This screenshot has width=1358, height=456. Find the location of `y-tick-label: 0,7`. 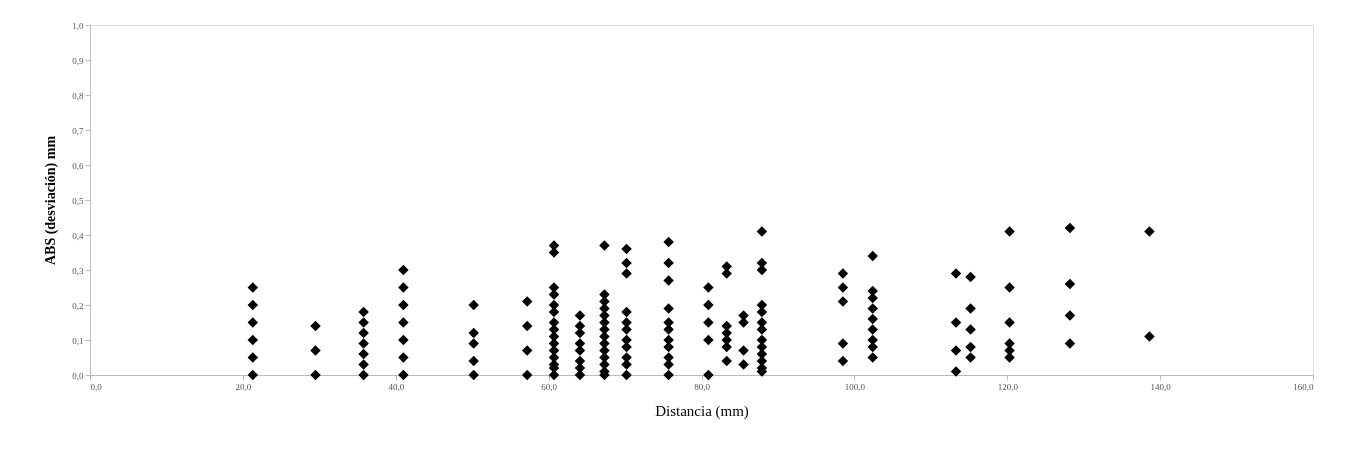

y-tick-label: 0,7 is located at coordinates (78, 130).